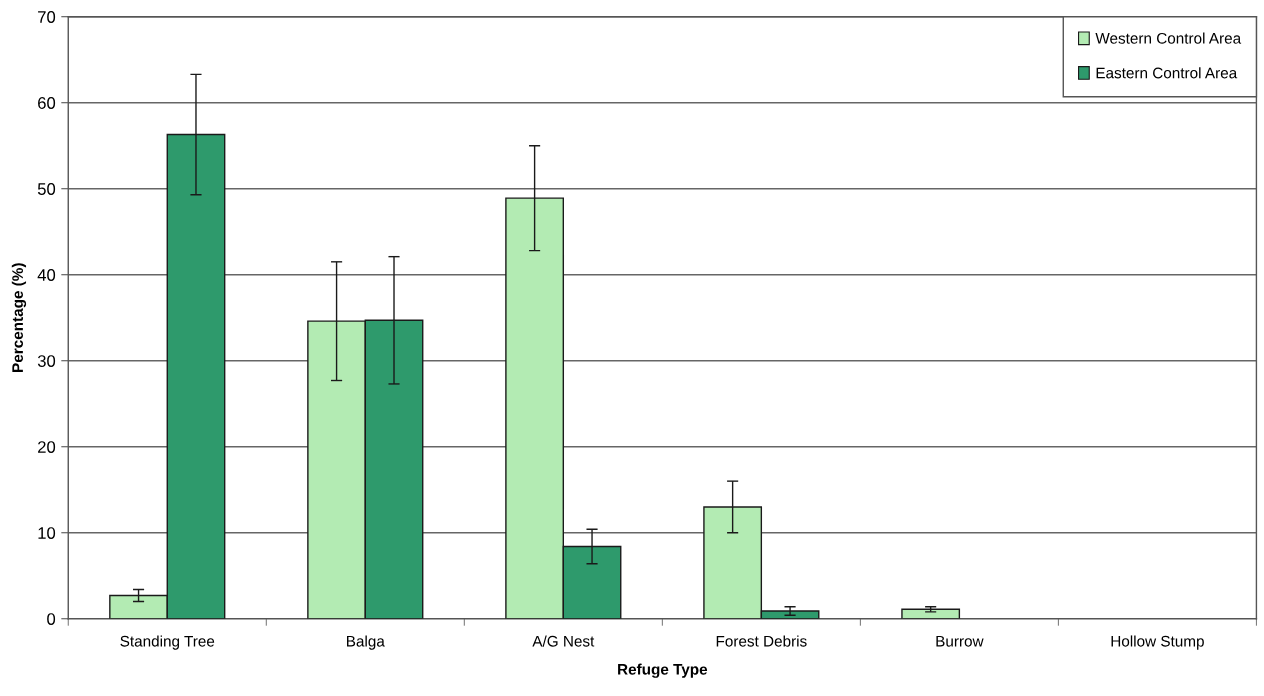 Image resolution: width=1264 pixels, height=696 pixels. What do you see at coordinates (47, 447) in the screenshot?
I see `y-tick-label: 20` at bounding box center [47, 447].